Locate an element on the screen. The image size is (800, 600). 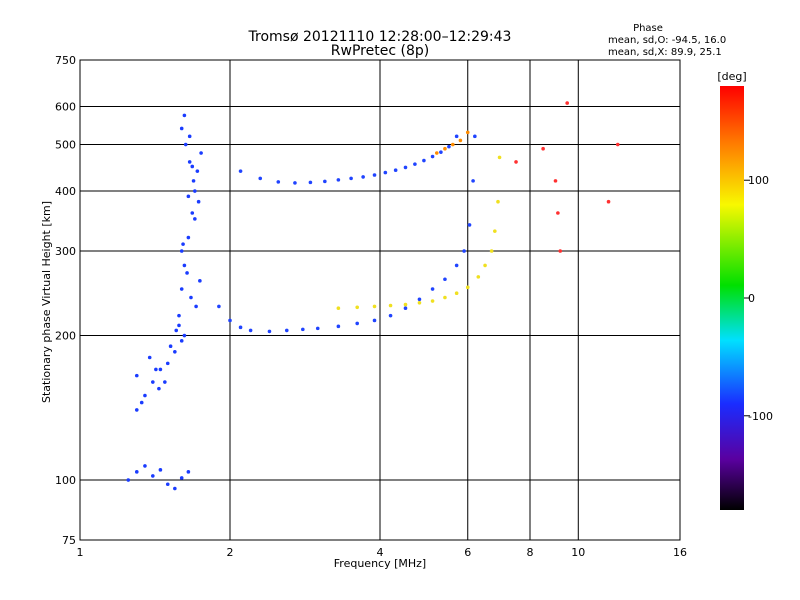
stats-o-mode: mean, sd,O: -94.5, 16.0 is located at coordinates (667, 40).